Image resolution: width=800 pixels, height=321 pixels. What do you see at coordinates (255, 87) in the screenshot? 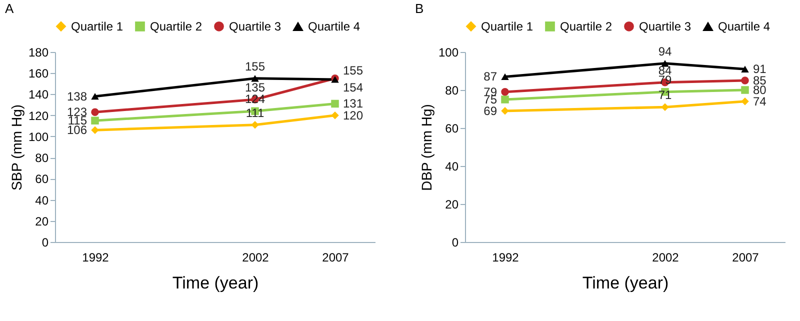
I see `data-label: 135` at bounding box center [255, 87].